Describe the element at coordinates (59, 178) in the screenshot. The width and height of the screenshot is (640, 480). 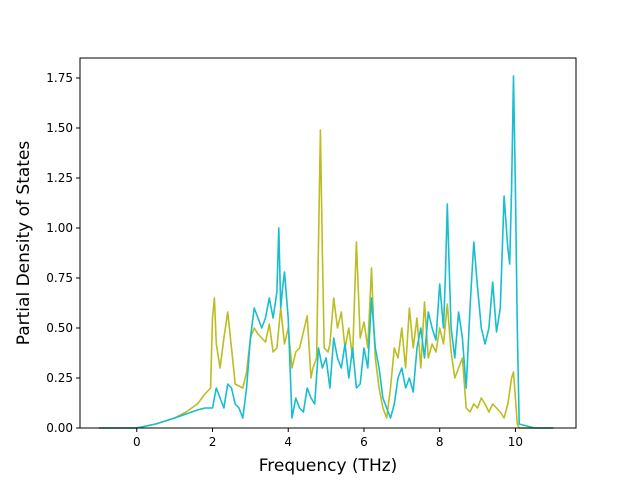
I see `y-tick-label: 1.25` at that location.